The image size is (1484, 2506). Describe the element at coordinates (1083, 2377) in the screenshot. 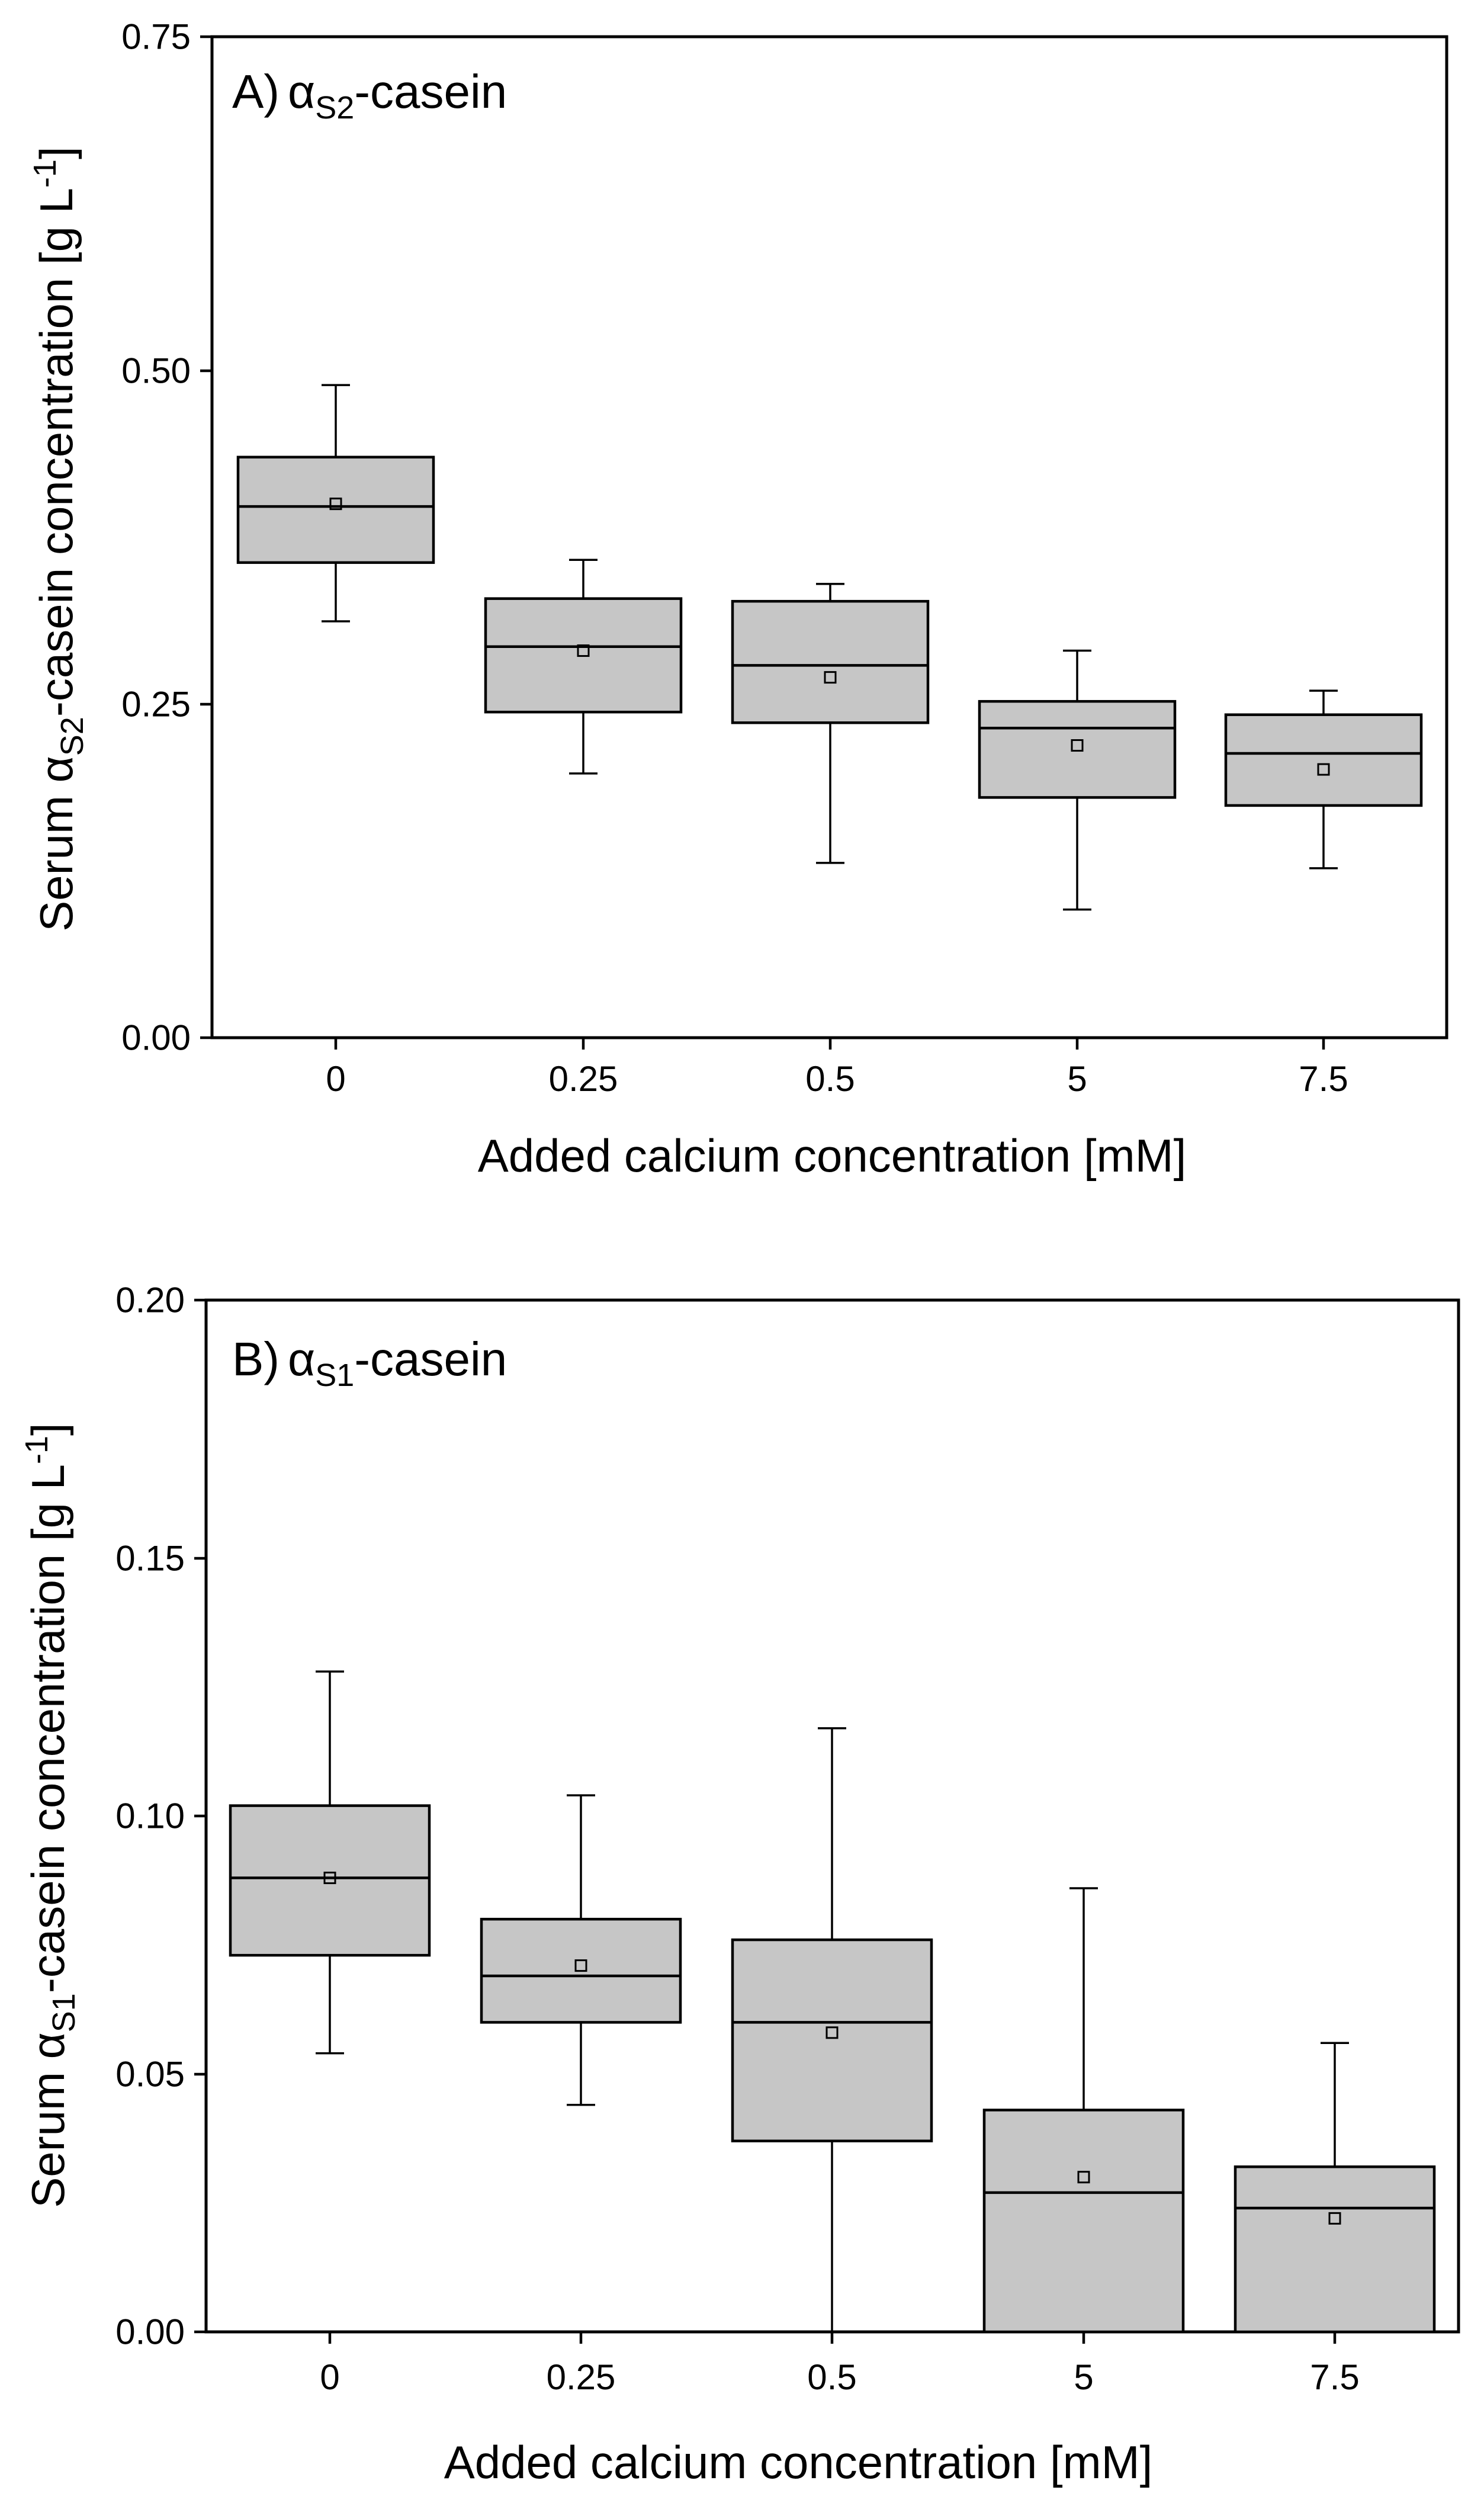

I see `x-tick-label-b-3: 5` at that location.